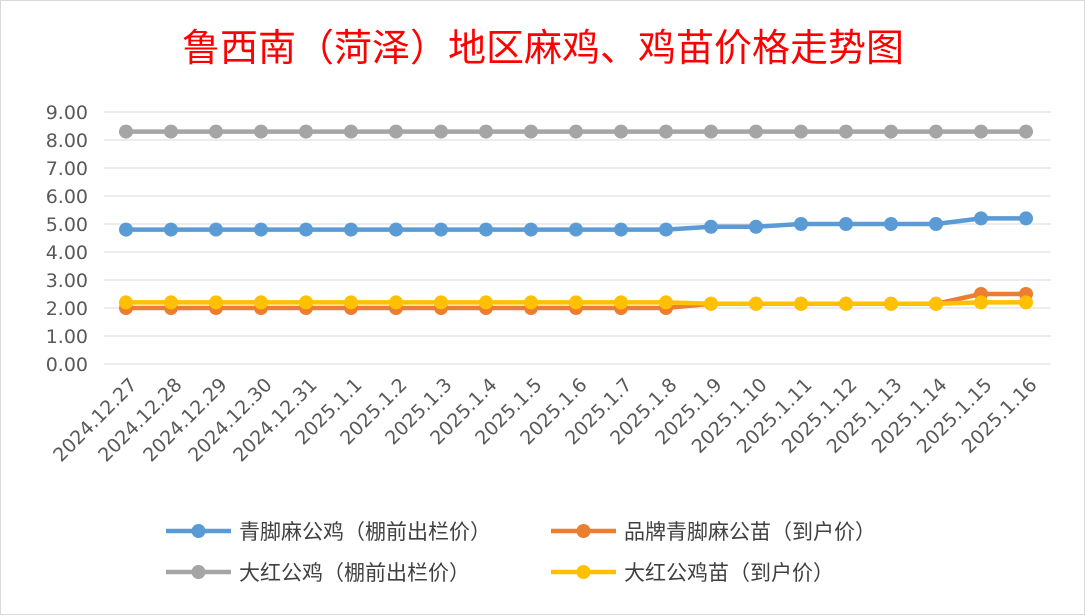 The image size is (1085, 616). I want to click on chart-title: 鲁西南（菏泽）地区麻鸡、鸡苗价格走势图, so click(543, 48).